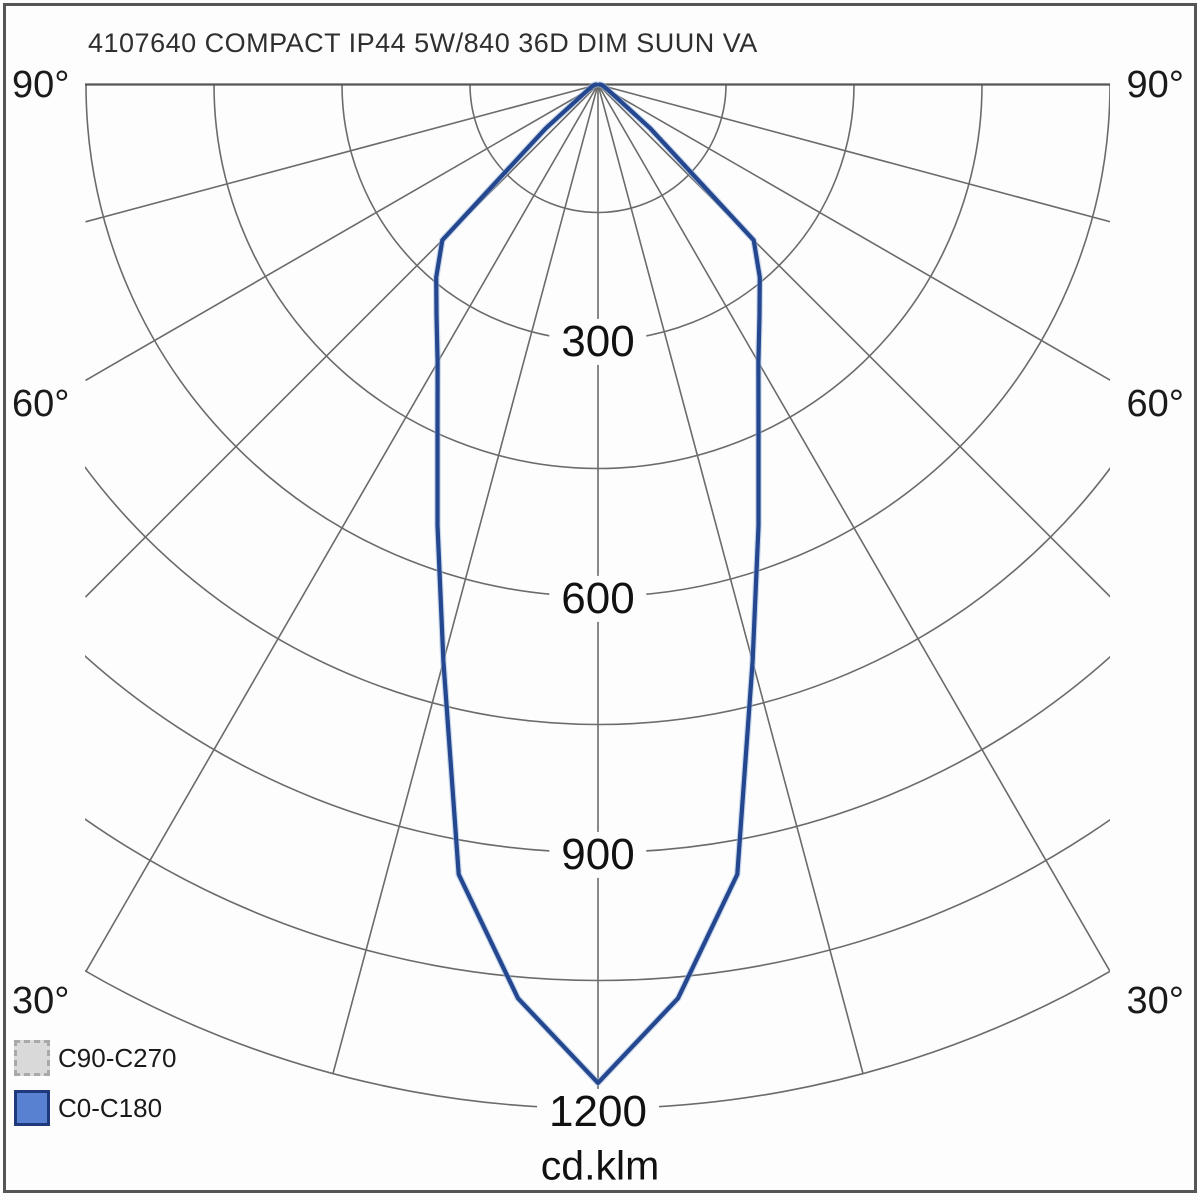  What do you see at coordinates (117, 1058) in the screenshot?
I see `legend-label-c90-c270: C90-C270` at bounding box center [117, 1058].